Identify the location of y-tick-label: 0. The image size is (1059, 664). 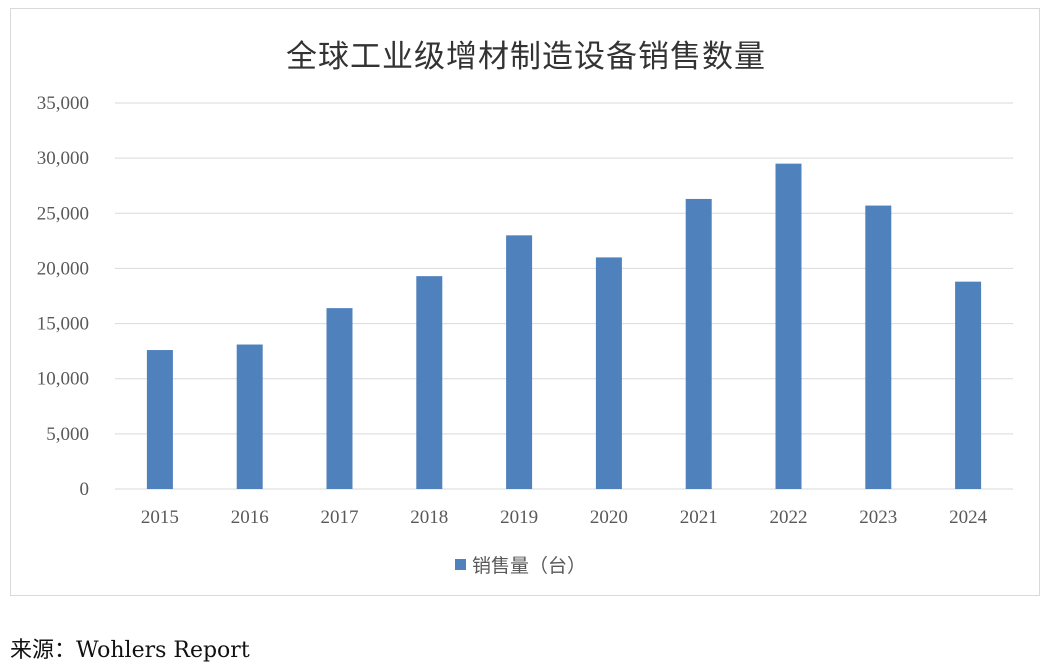
(85, 489).